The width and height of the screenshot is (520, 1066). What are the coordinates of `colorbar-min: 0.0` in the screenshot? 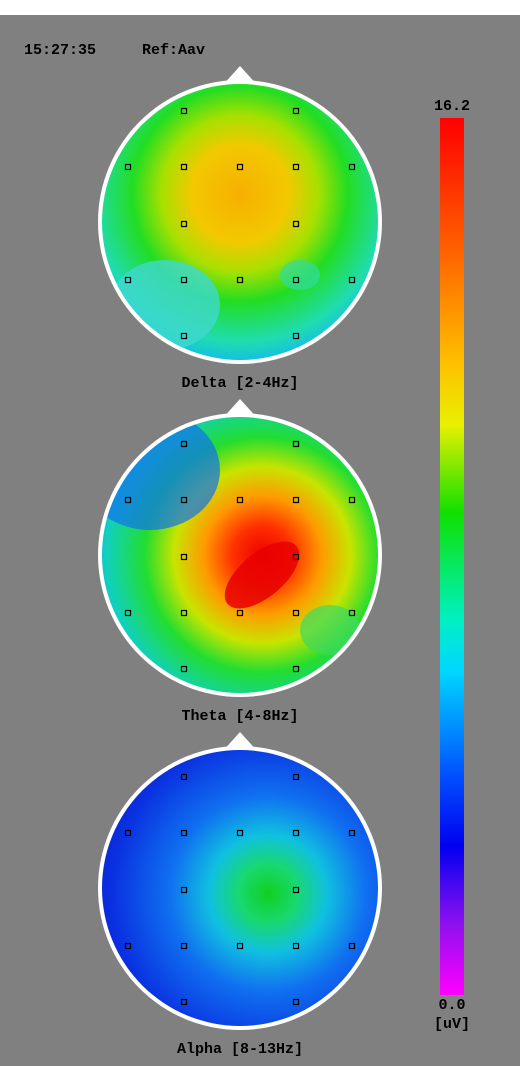 It's located at (451, 1005).